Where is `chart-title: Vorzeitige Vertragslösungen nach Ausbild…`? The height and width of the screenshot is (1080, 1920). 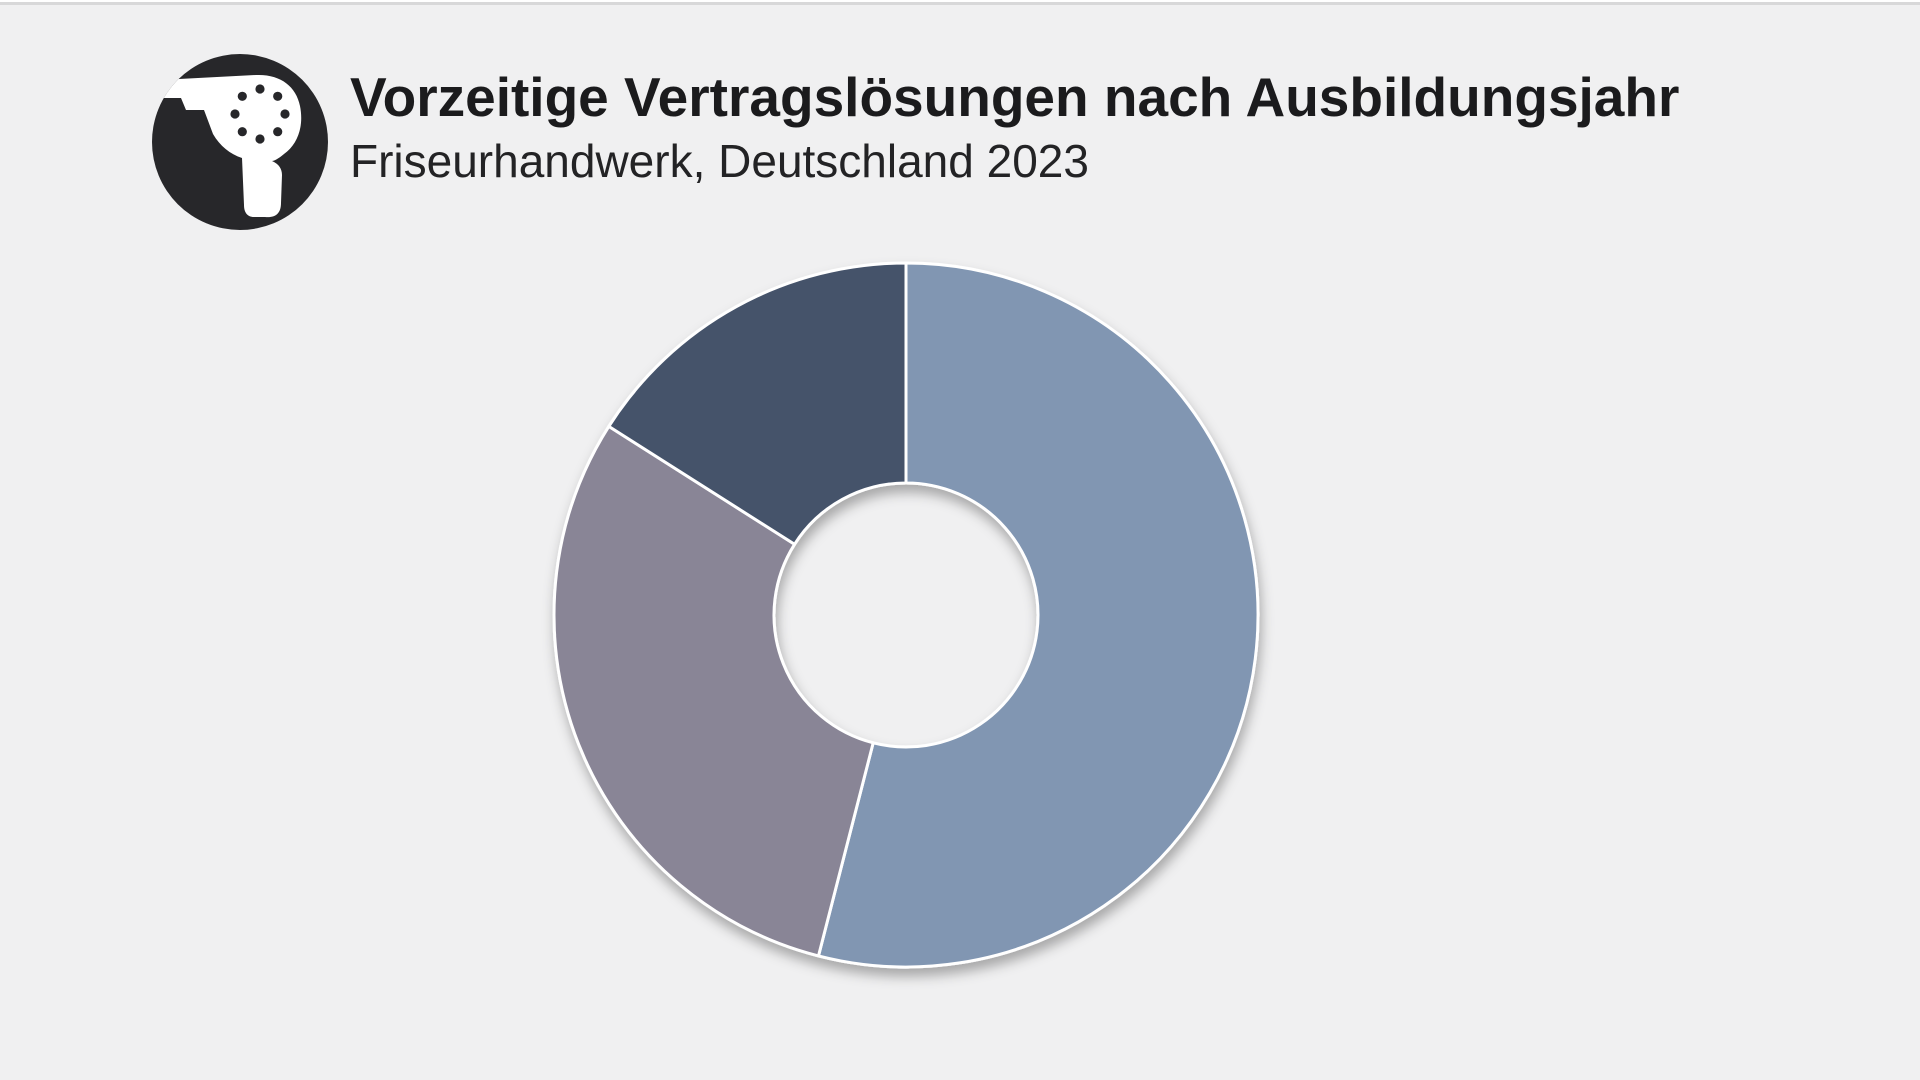
chart-title: Vorzeitige Vertragslösungen nach Ausbild… is located at coordinates (1015, 97).